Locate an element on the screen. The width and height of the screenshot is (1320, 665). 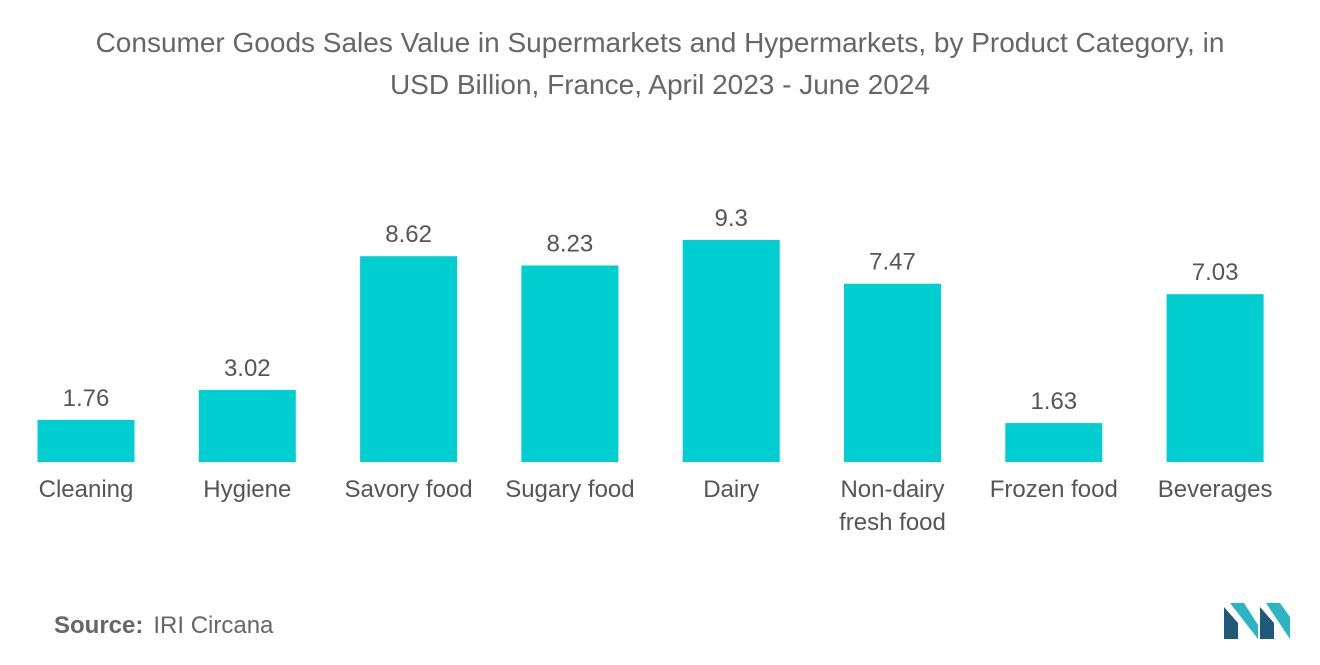
category-label-non-dairy-fresh-food-line-2: fresh food is located at coordinates (892, 522).